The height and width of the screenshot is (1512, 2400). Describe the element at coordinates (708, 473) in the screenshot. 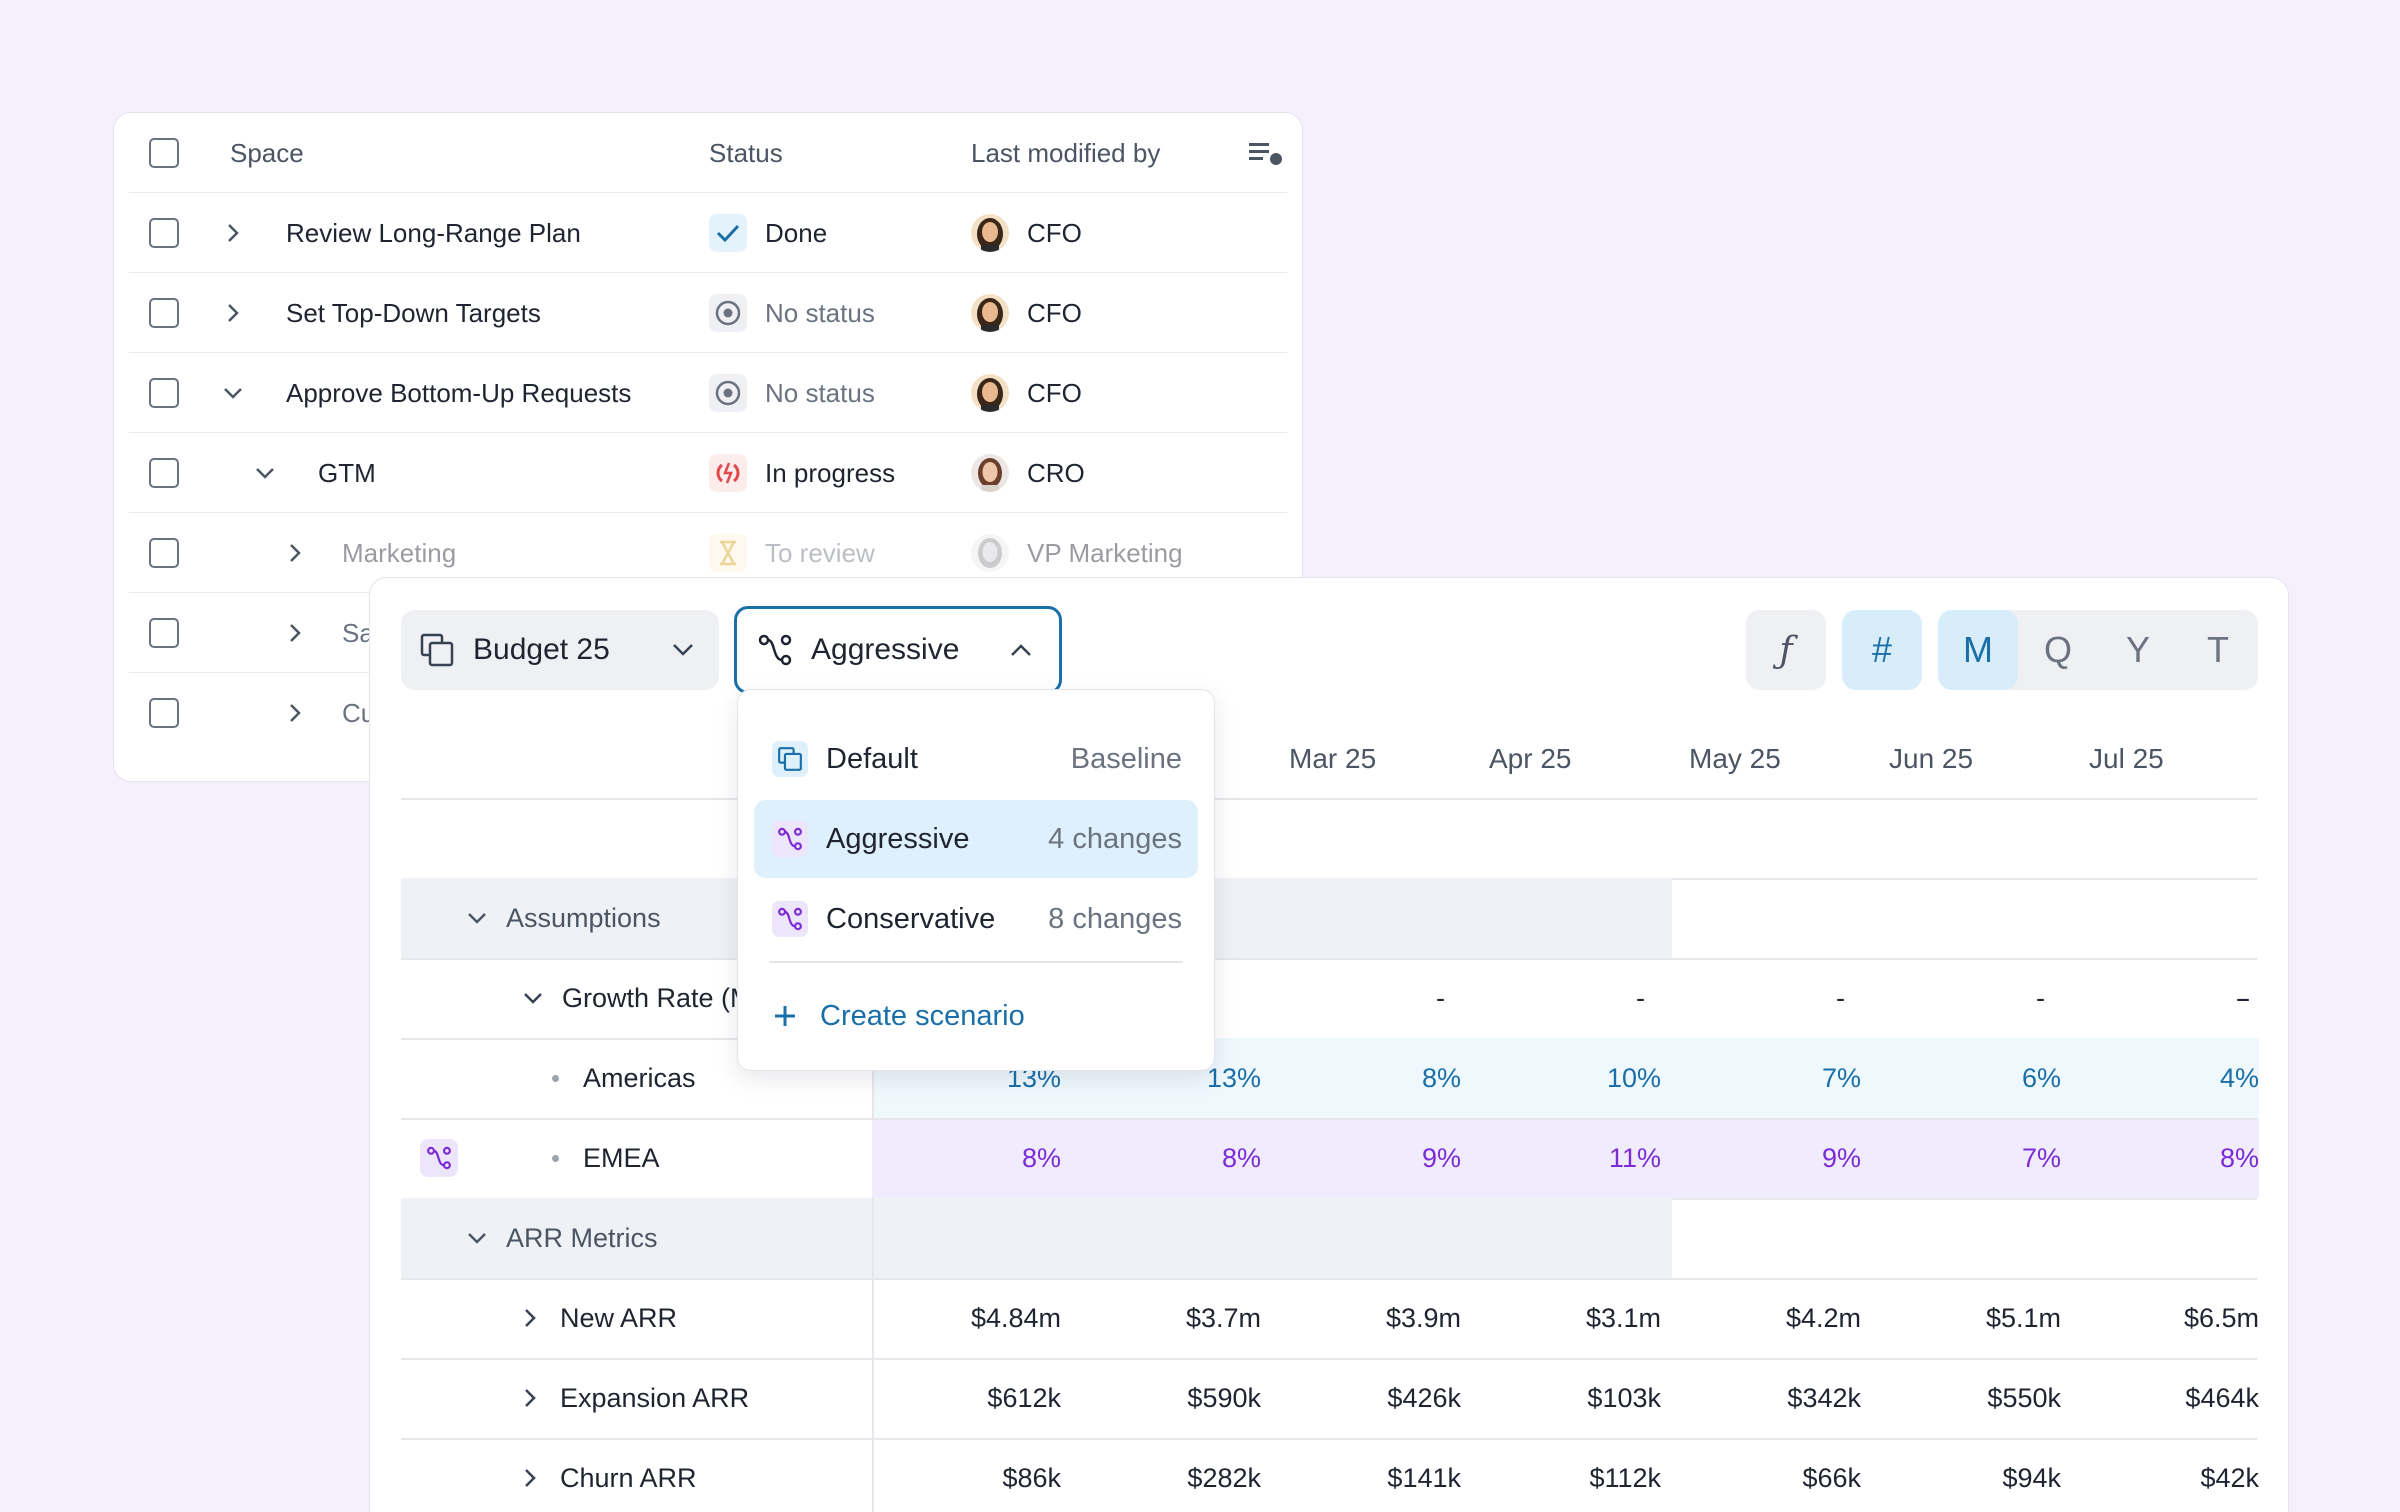

I see `table-row: GTM In progress CRO` at that location.